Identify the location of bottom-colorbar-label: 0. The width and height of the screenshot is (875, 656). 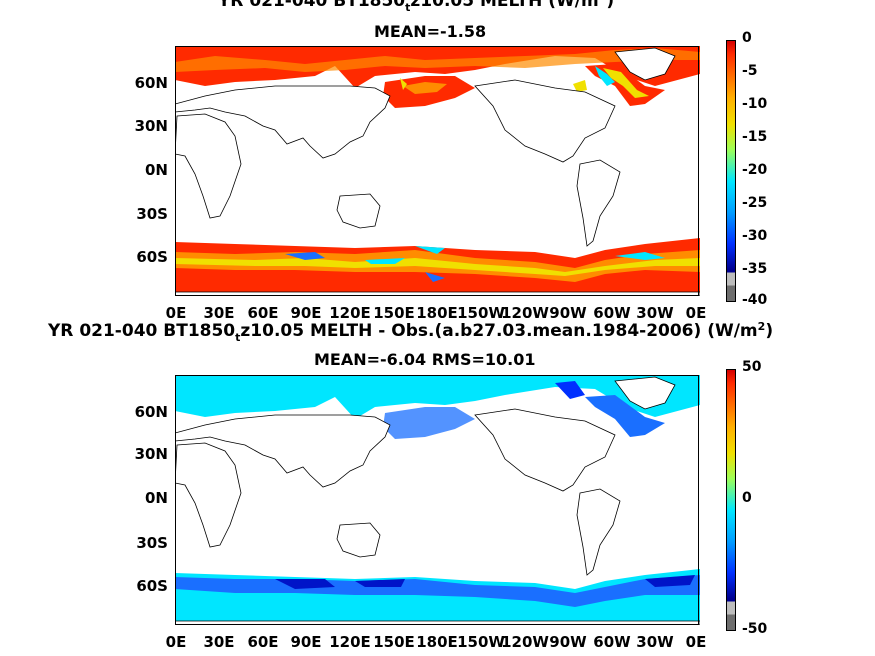
(747, 498).